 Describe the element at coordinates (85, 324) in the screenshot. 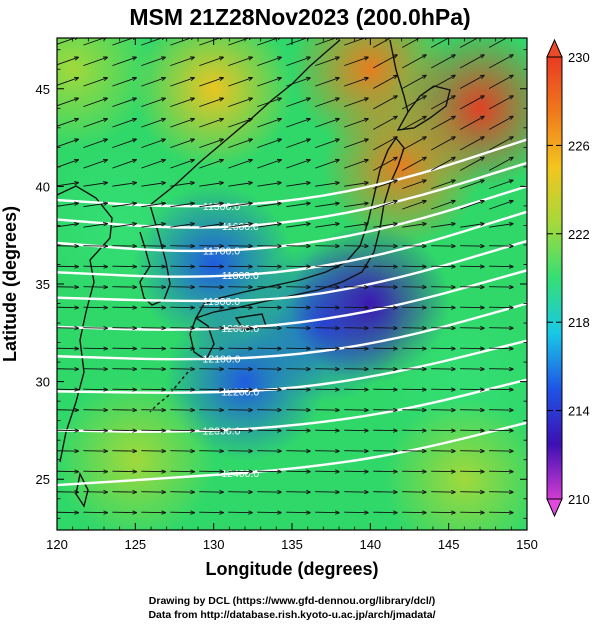

I see `coastline-china` at that location.